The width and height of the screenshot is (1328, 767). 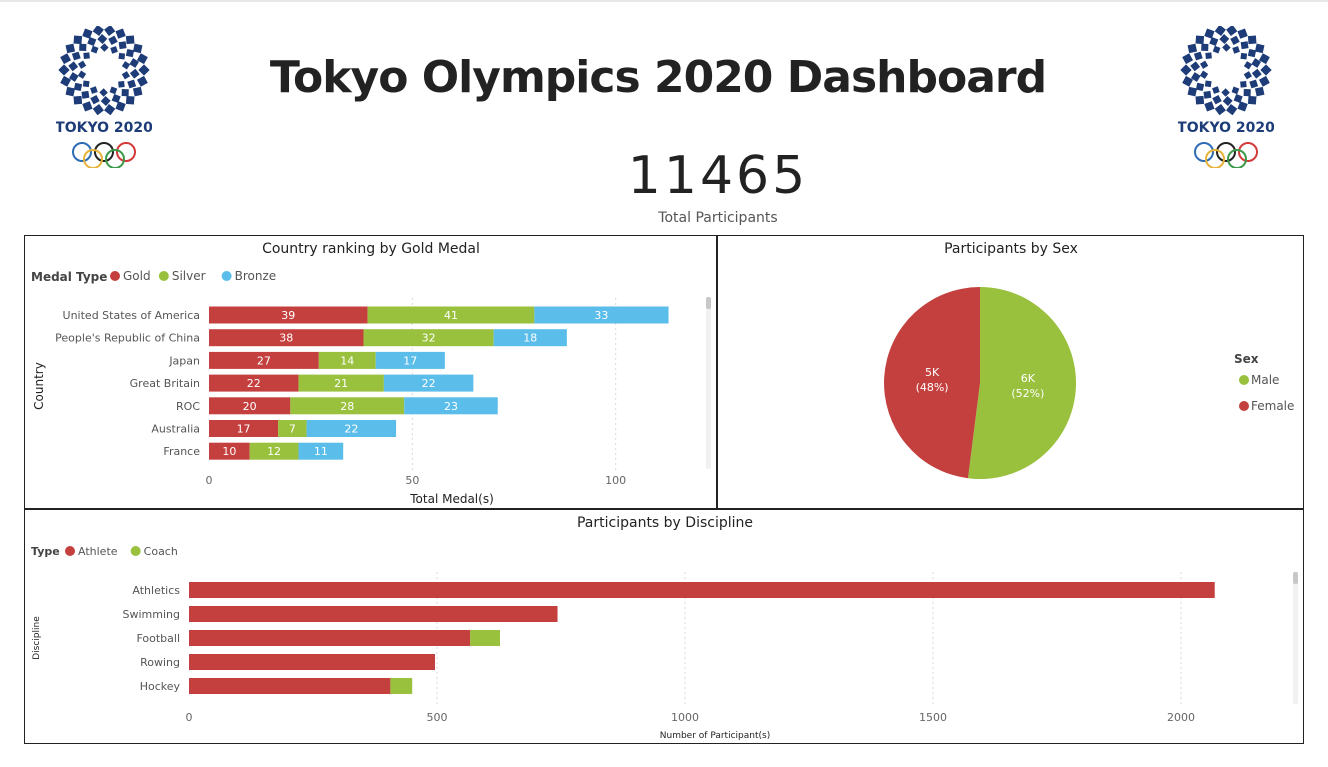 I want to click on data-label: 41, so click(x=451, y=315).